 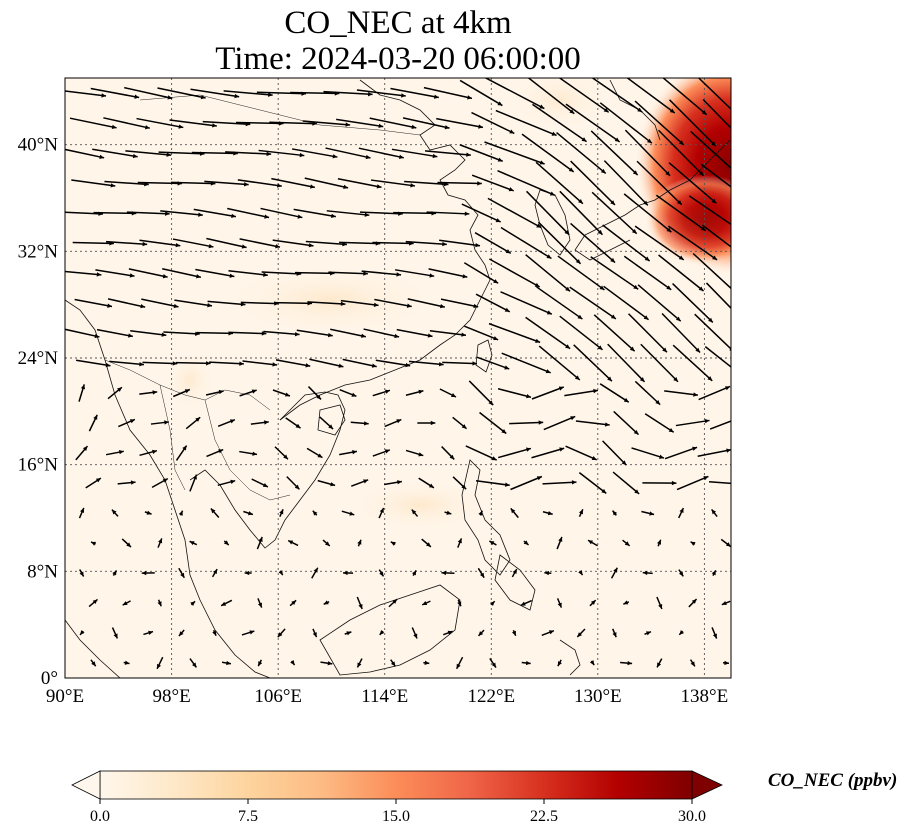 I want to click on colorbar-extend-min, so click(x=86, y=785).